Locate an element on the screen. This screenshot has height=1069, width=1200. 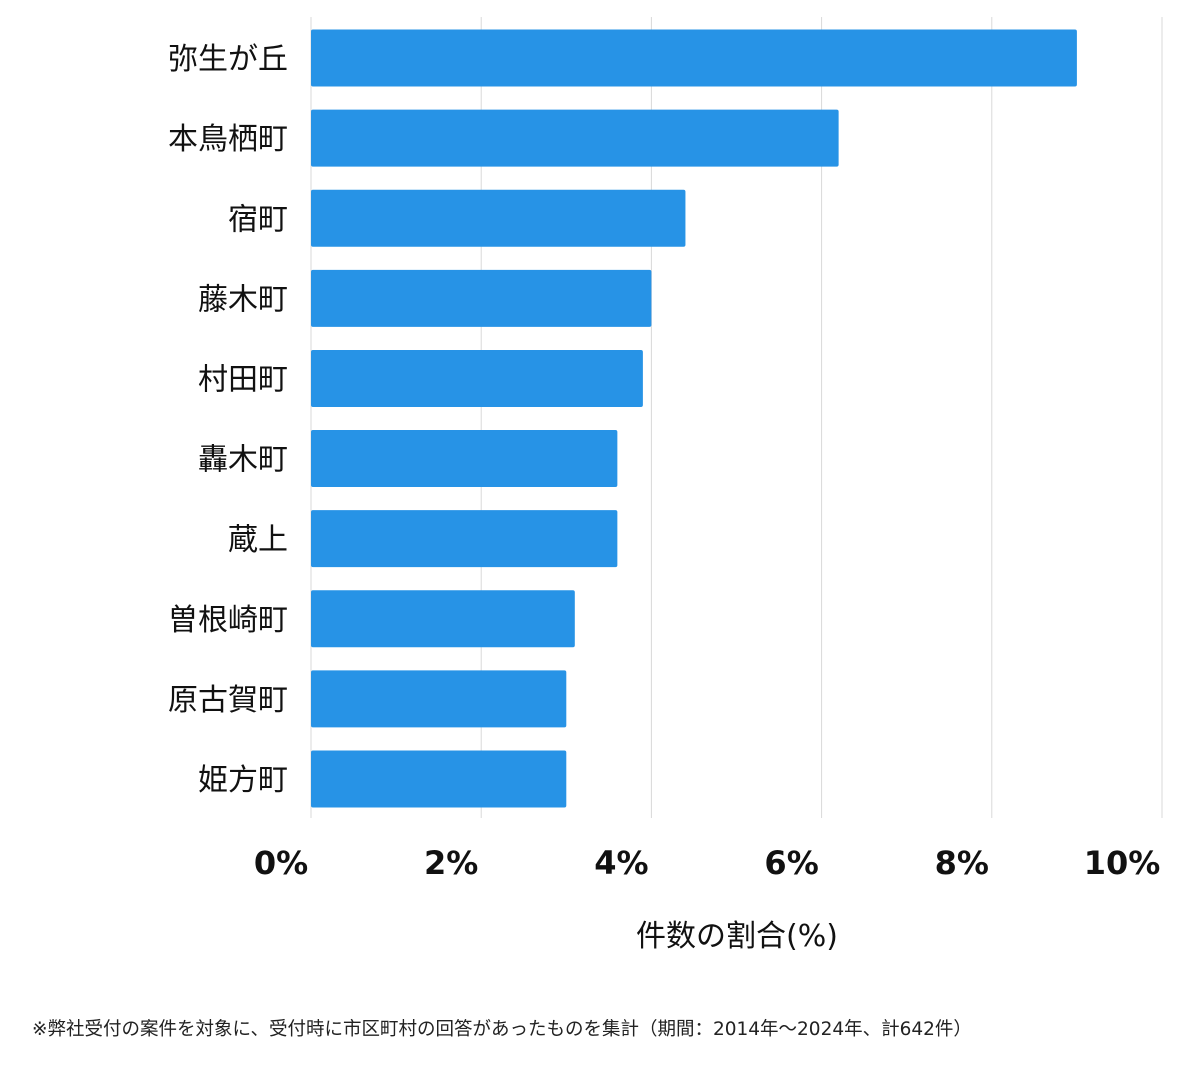
category-label: 姫方町 is located at coordinates (243, 780).